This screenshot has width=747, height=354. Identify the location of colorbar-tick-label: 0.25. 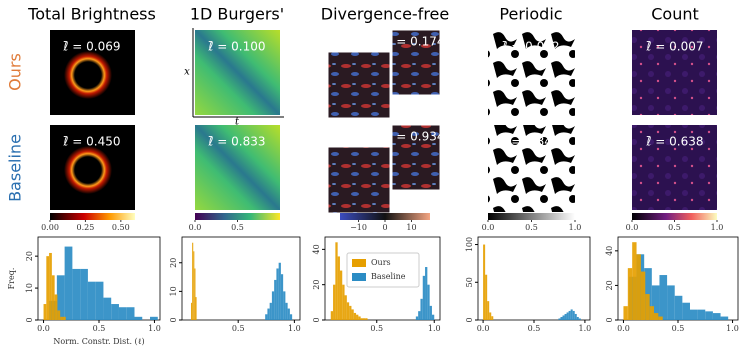
(86, 227).